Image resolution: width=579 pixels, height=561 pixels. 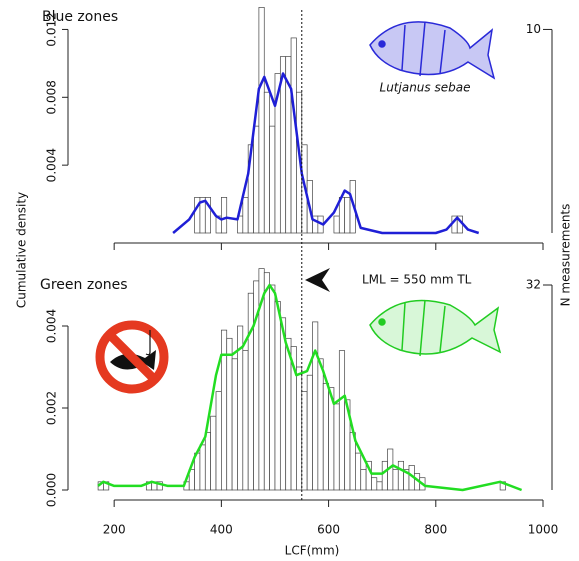 What do you see at coordinates (417, 280) in the screenshot?
I see `lml-label: LML = 550 mm TL` at bounding box center [417, 280].